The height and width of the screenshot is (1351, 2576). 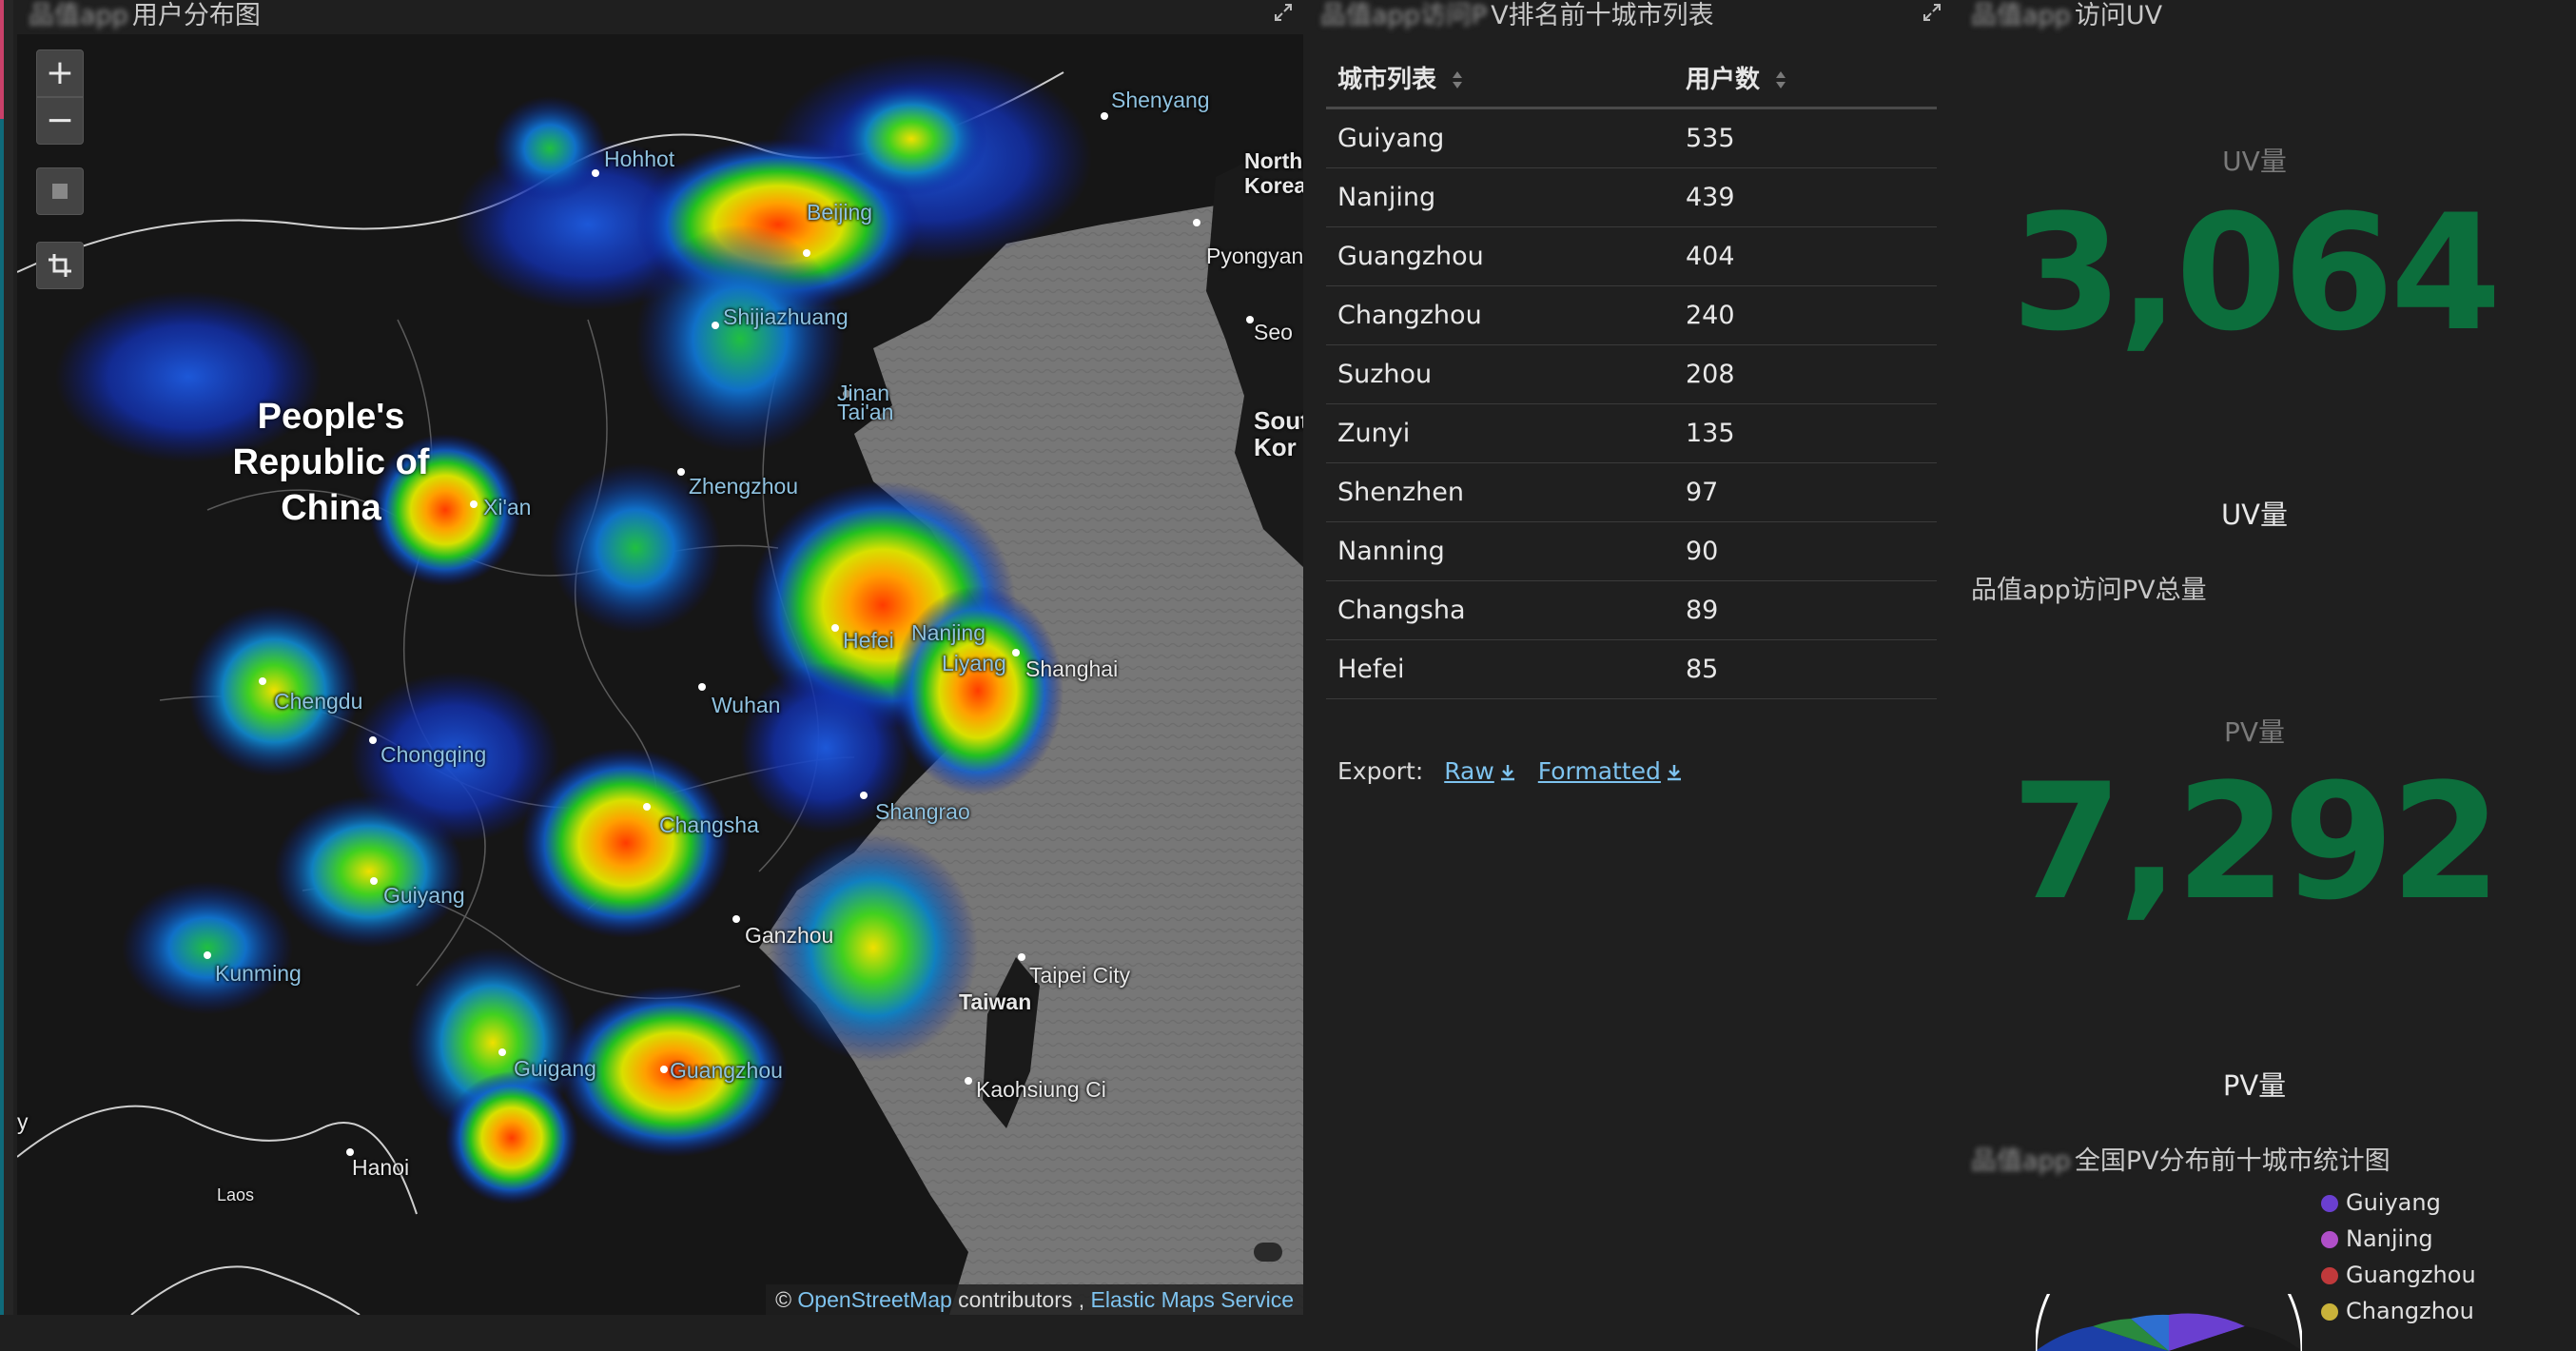 I want to click on city-label: Zhengzhou, so click(x=744, y=486).